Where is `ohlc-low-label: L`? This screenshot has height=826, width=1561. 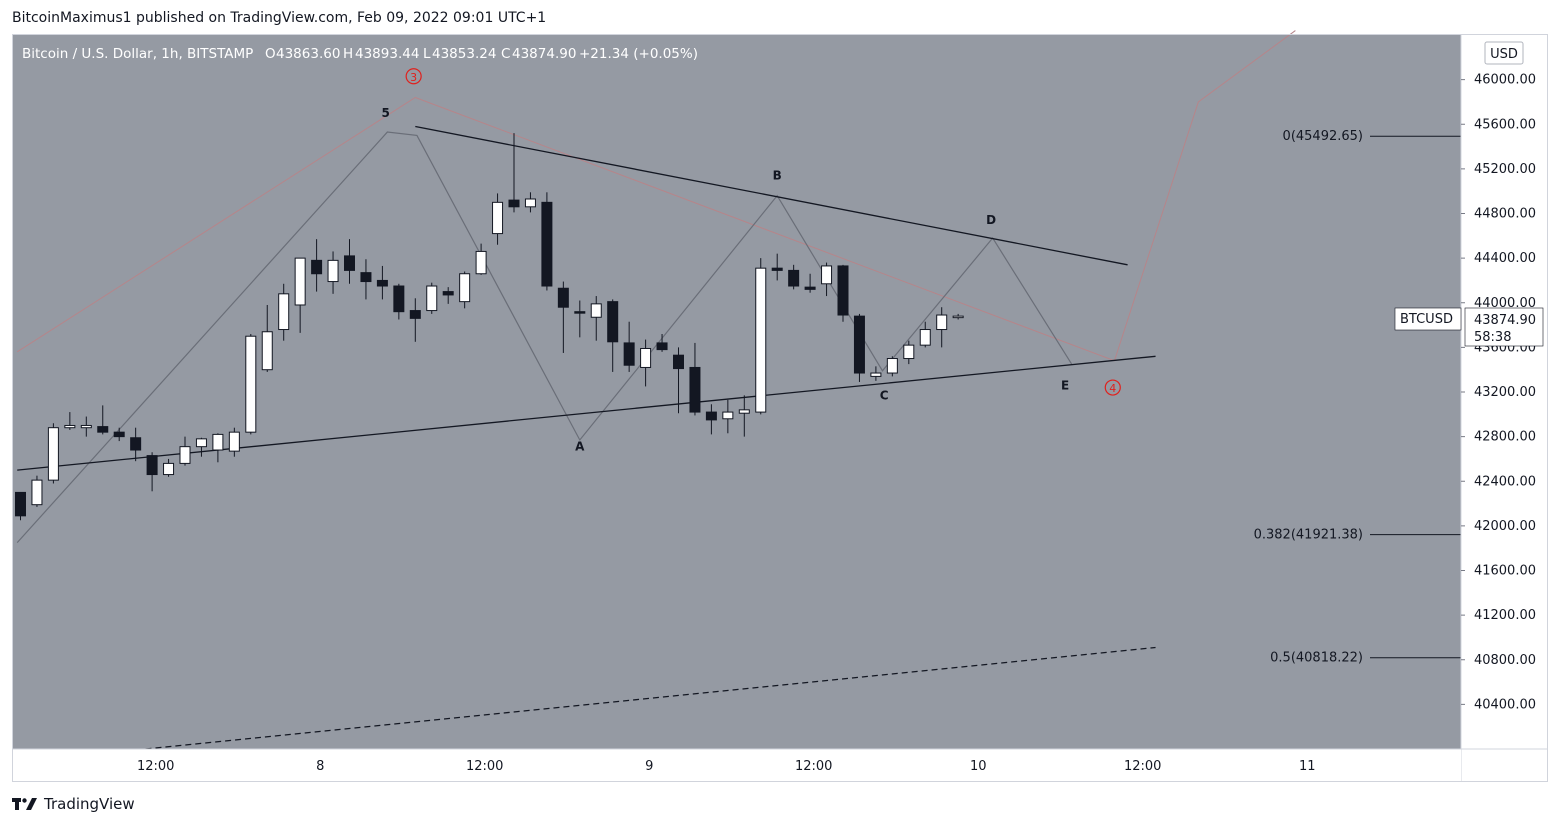
ohlc-low-label: L is located at coordinates (427, 54).